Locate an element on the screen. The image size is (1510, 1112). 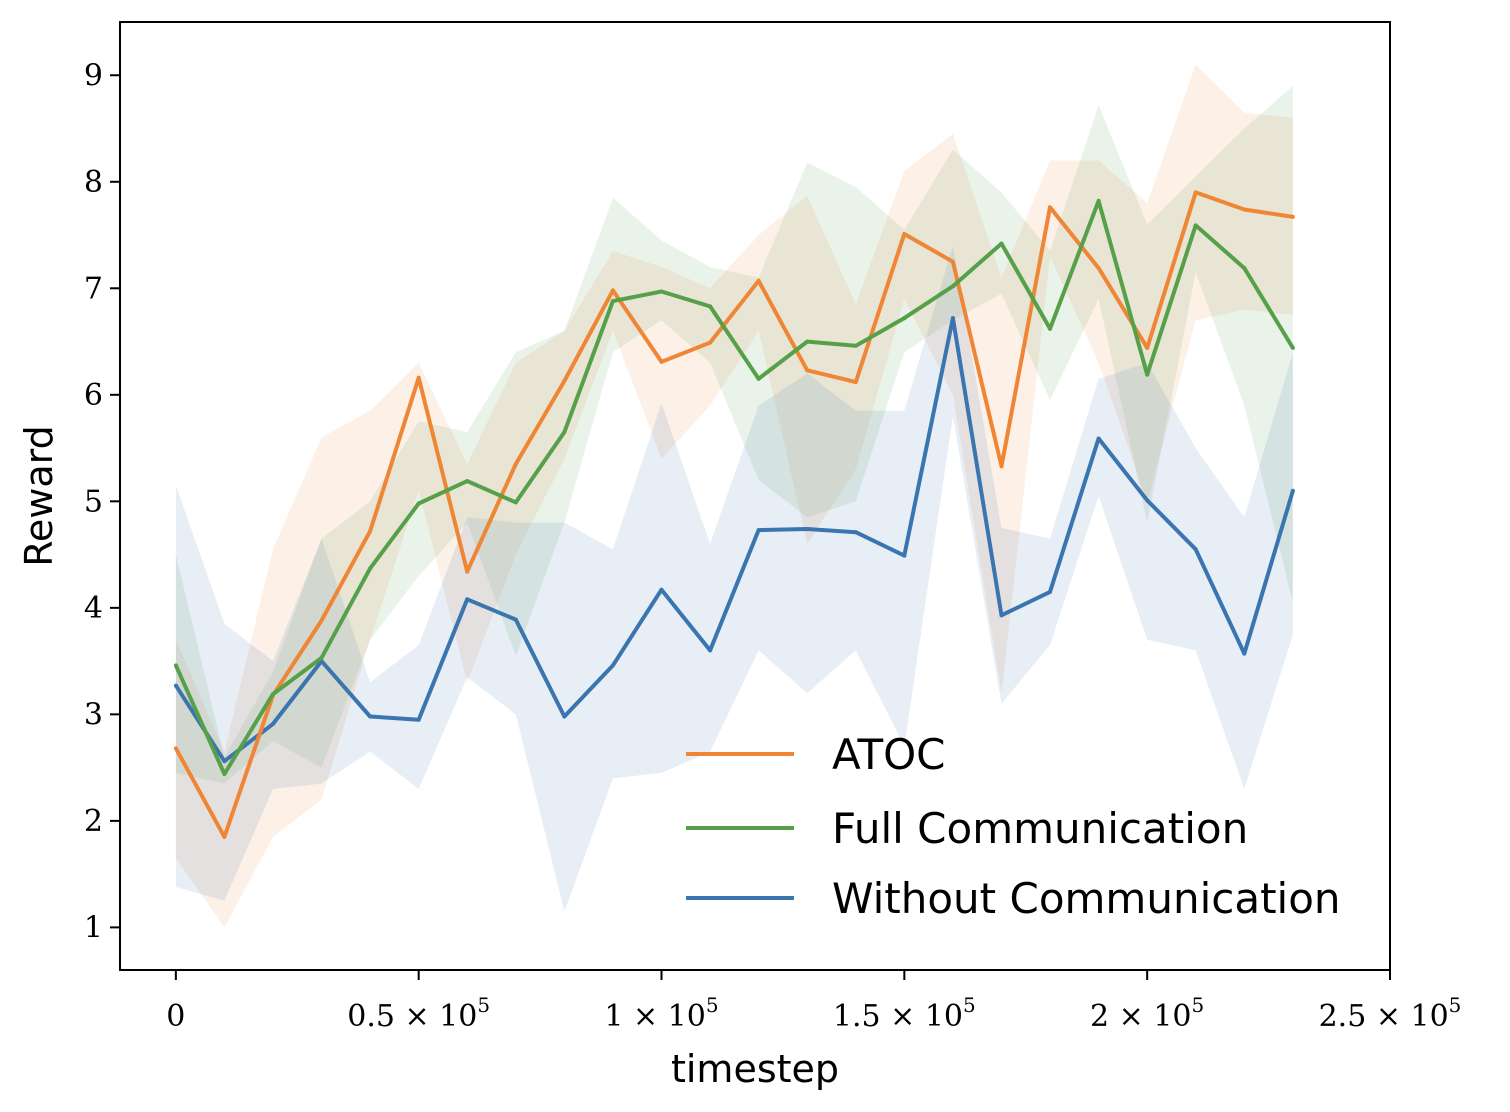
x-axis-label: timestep is located at coordinates (755, 1069).